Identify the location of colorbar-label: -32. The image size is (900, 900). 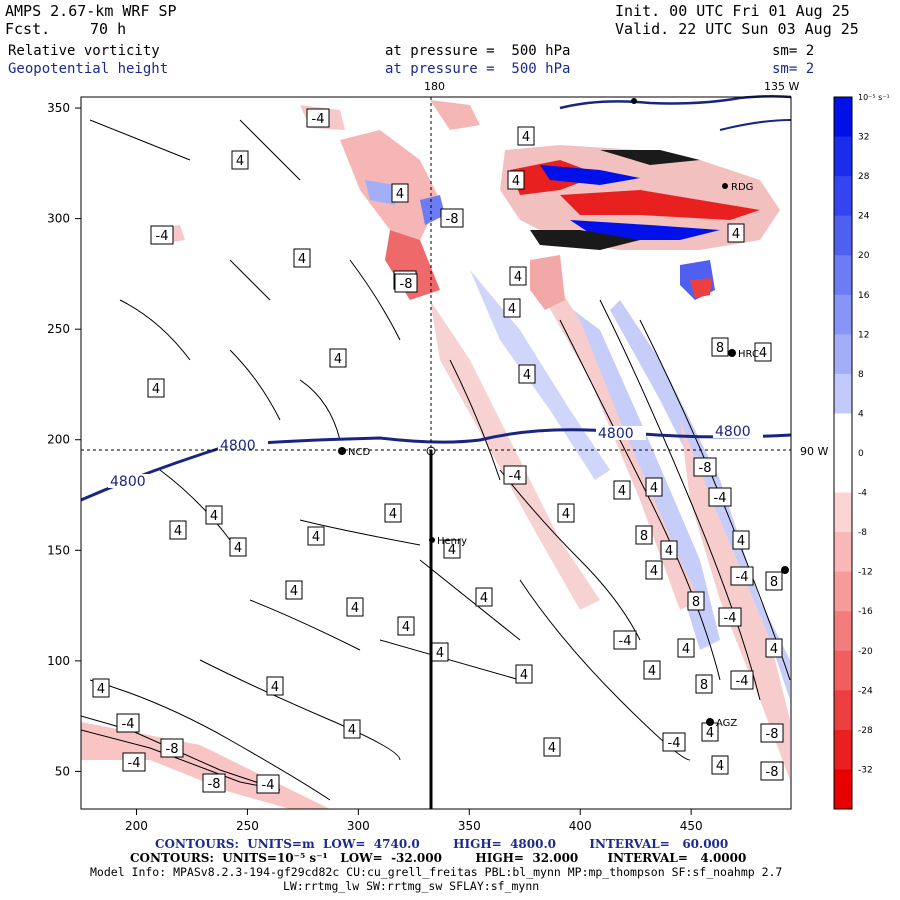
(865, 770).